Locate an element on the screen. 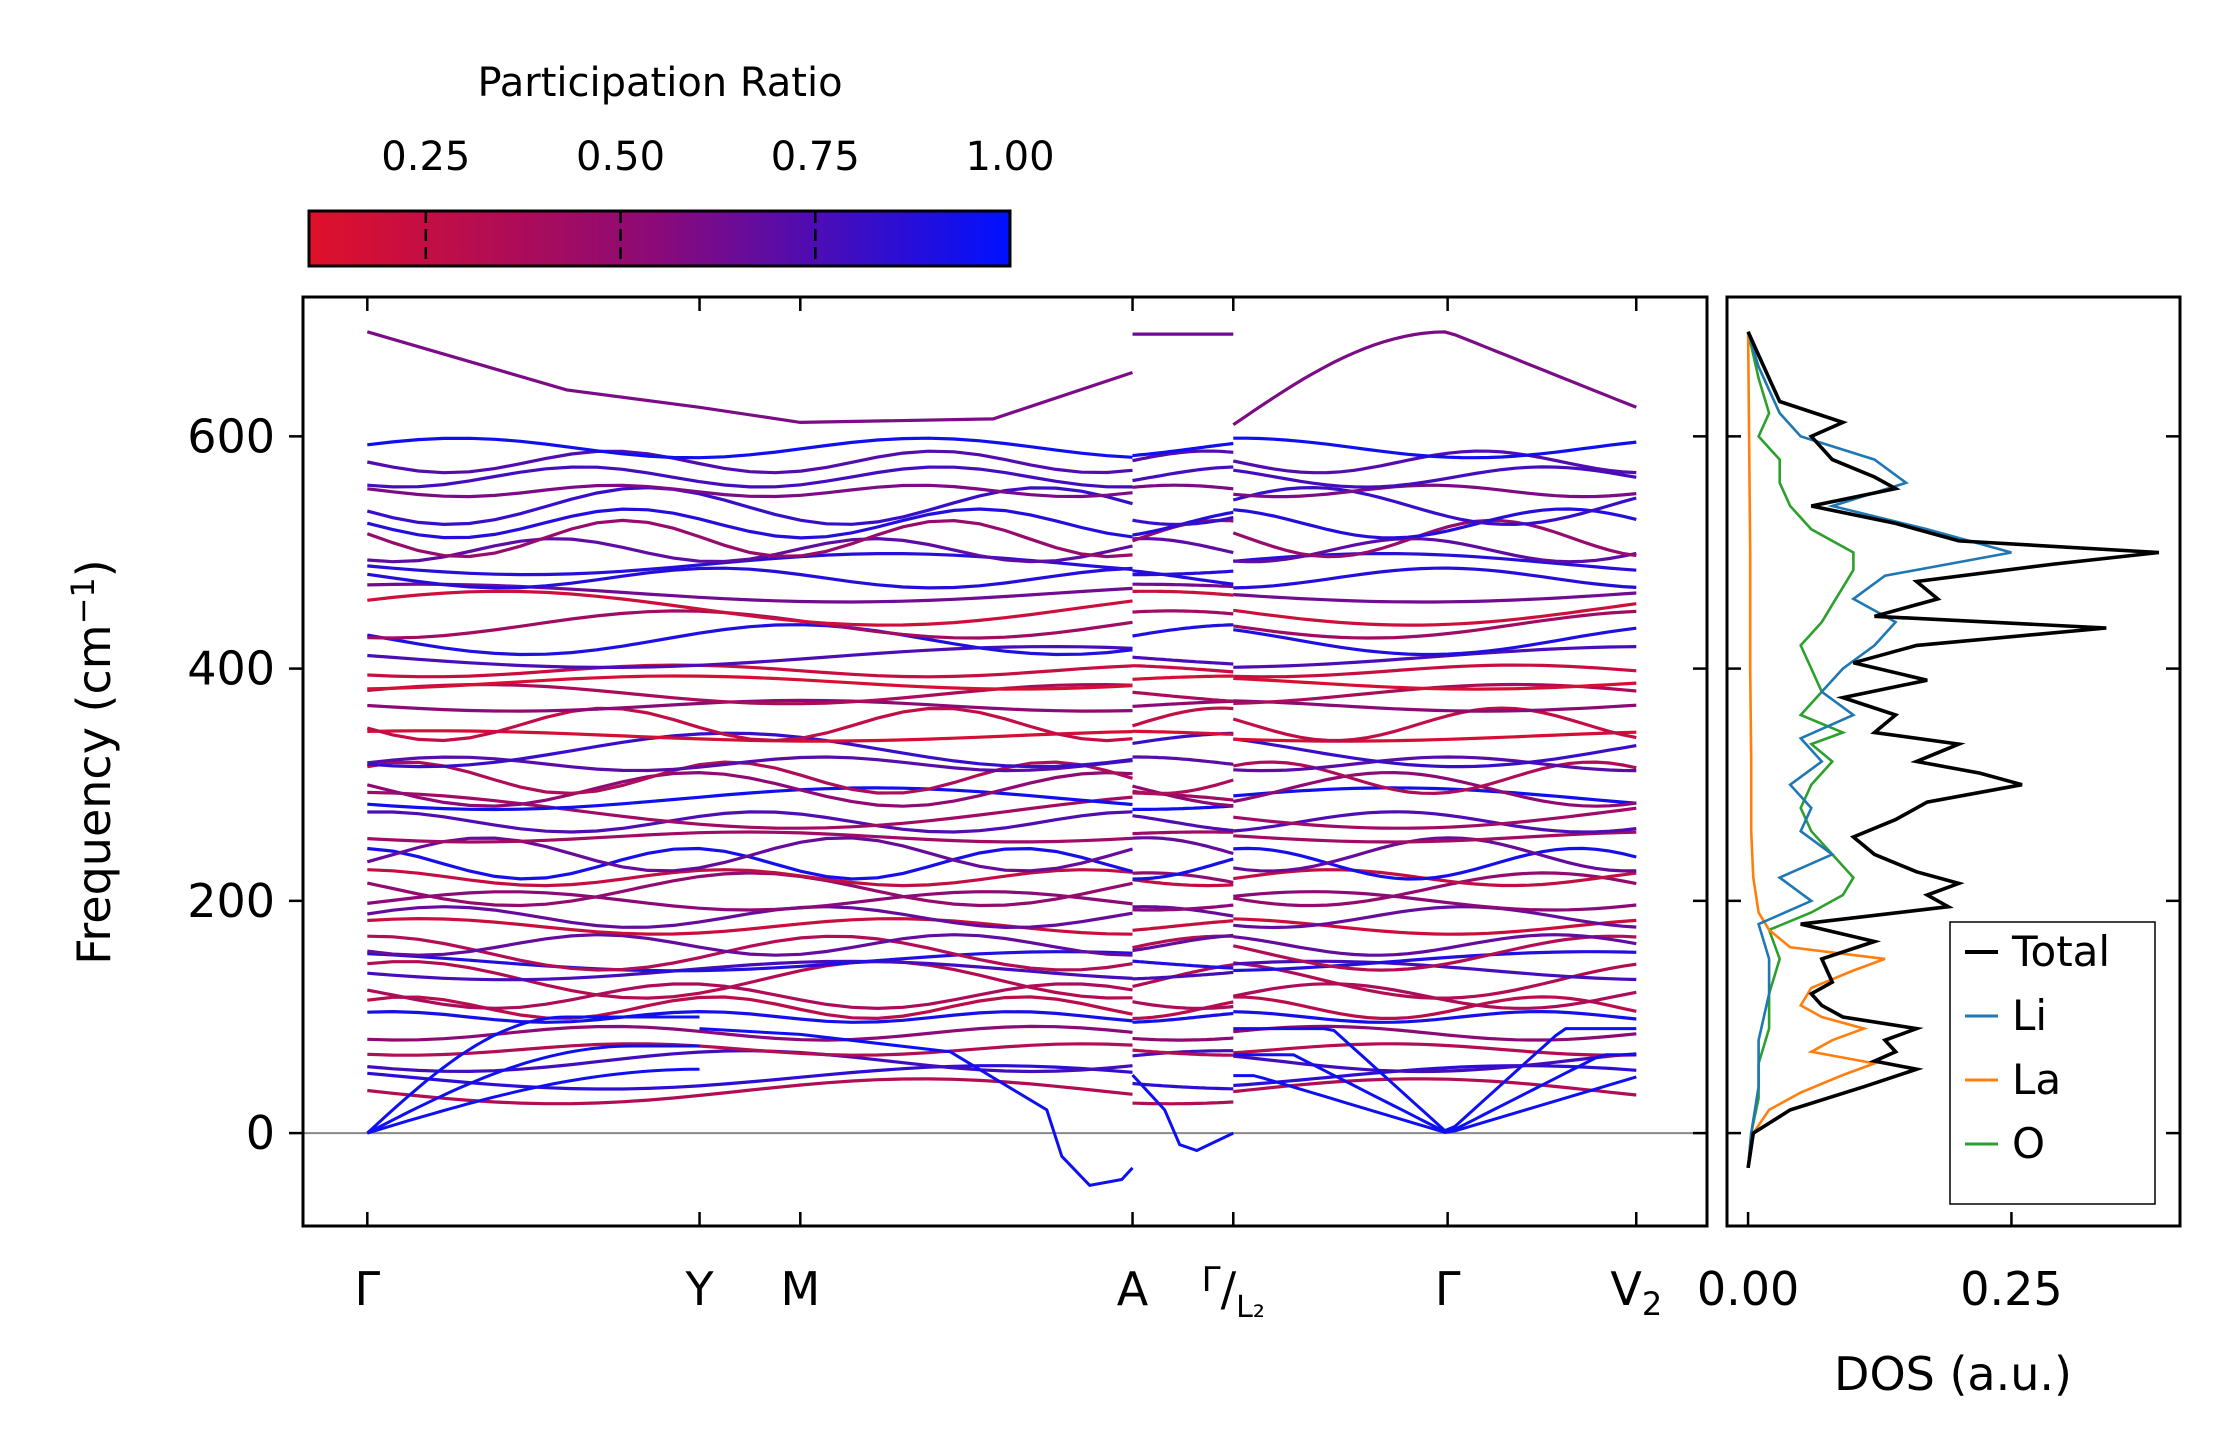 The image size is (2222, 1455). colorbar-tick-label: 0.50 is located at coordinates (620, 157).